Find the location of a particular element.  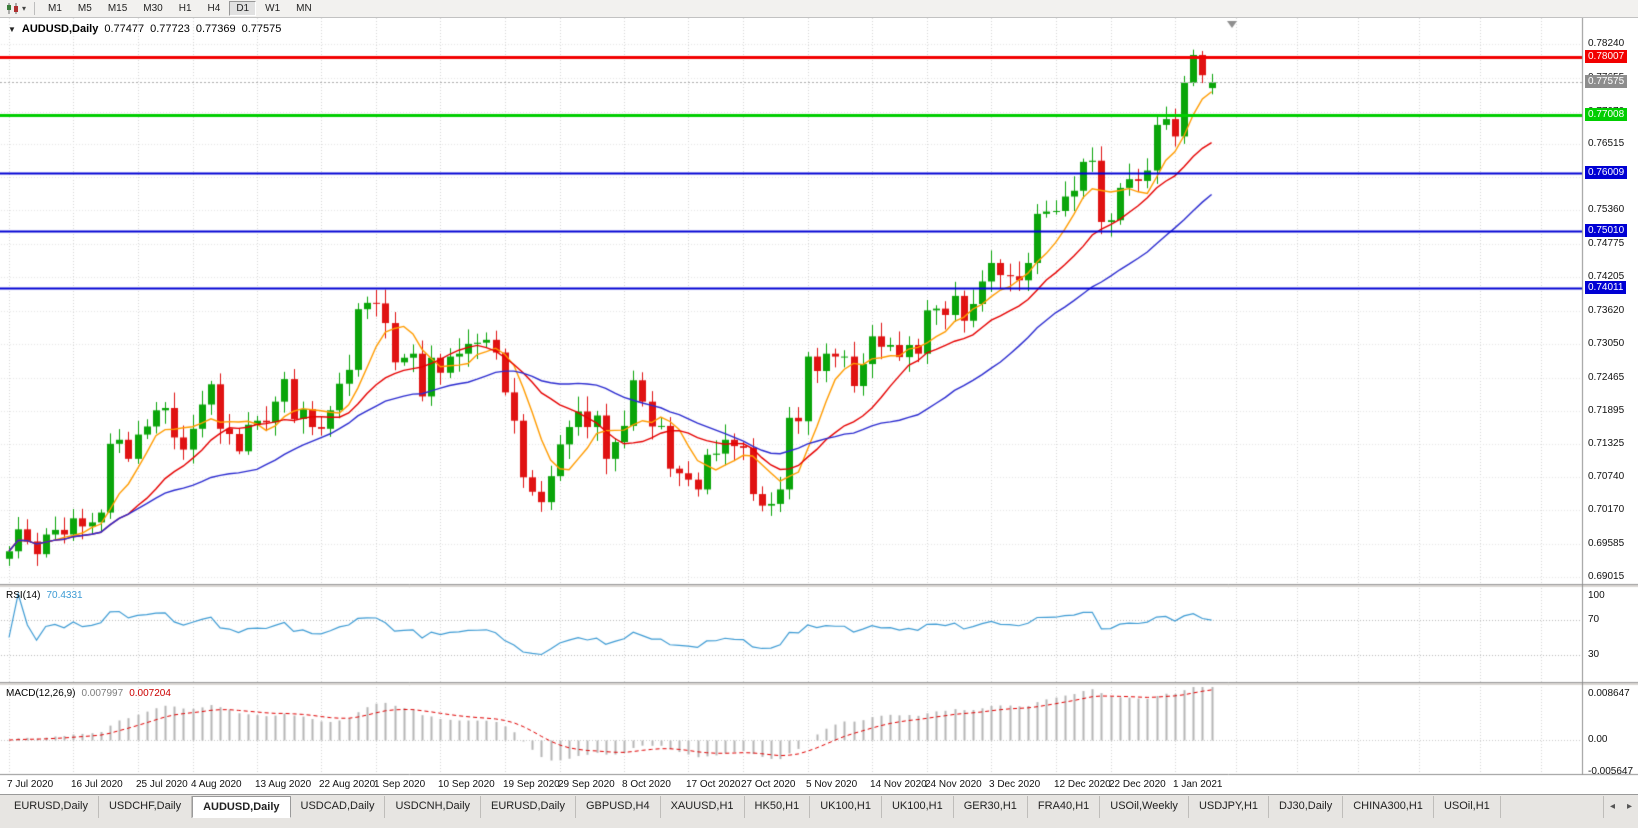

timeframe-button-D1: D1 is located at coordinates (243, 8).